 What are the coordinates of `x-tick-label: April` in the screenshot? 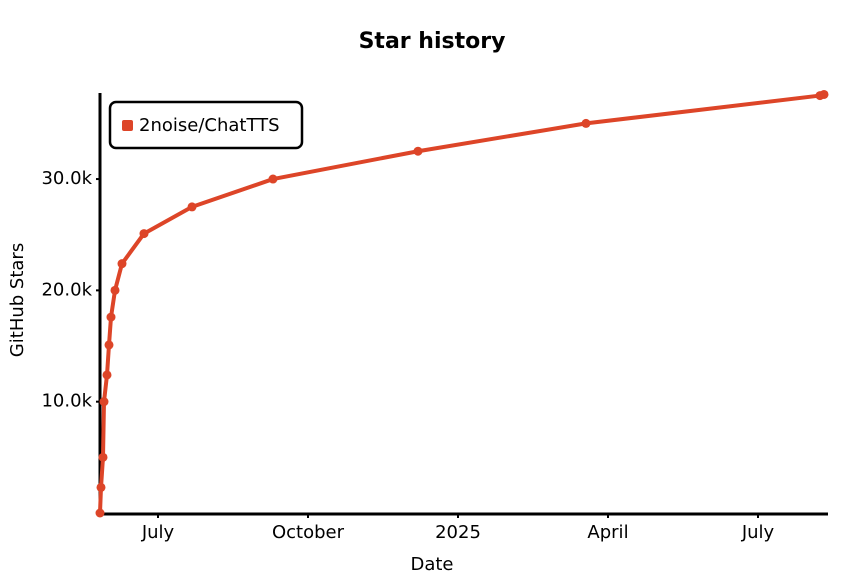 It's located at (607, 532).